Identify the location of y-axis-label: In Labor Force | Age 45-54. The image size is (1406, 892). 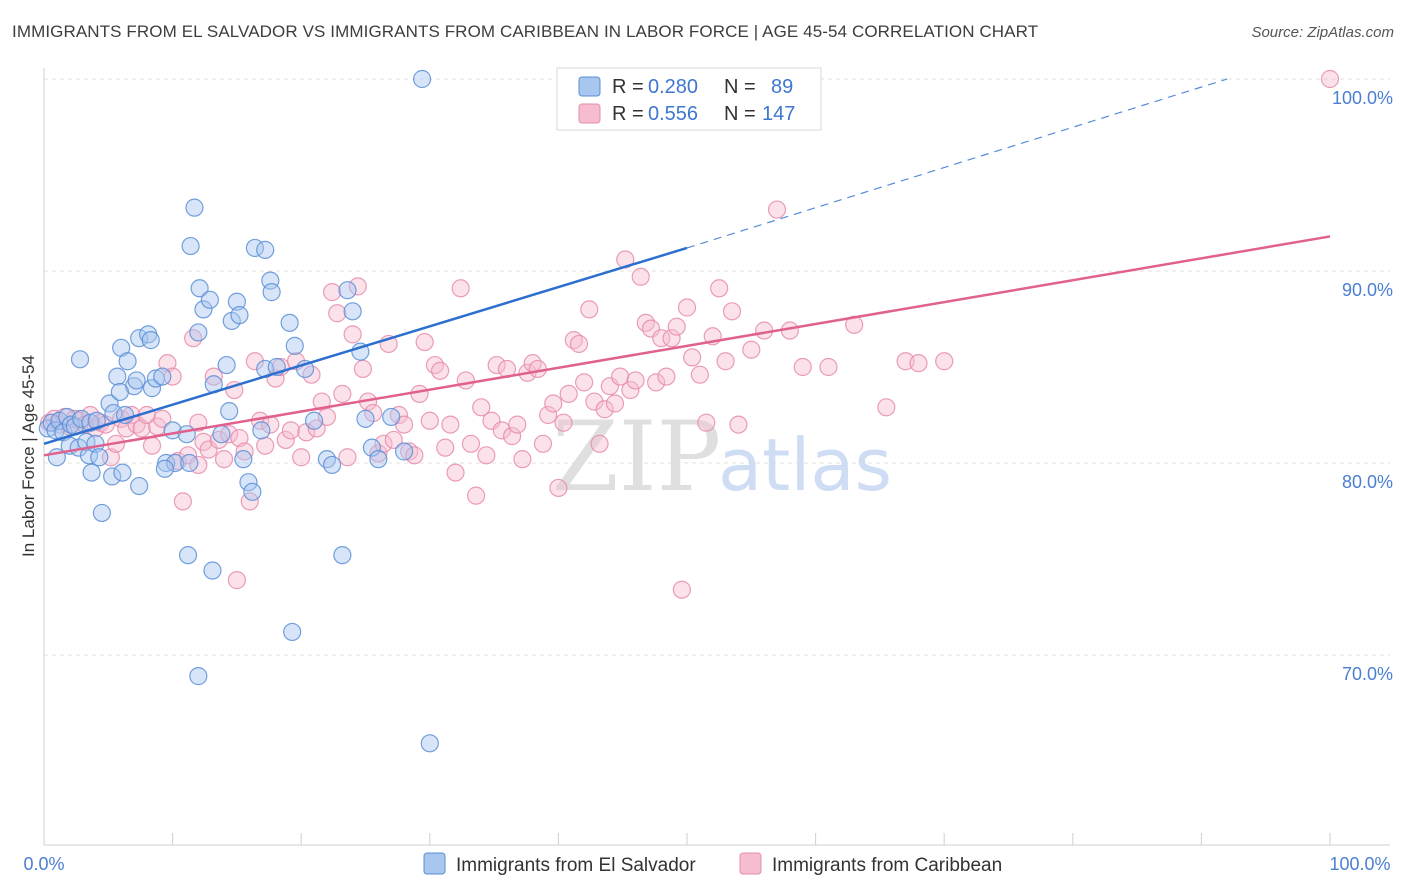
(28, 456).